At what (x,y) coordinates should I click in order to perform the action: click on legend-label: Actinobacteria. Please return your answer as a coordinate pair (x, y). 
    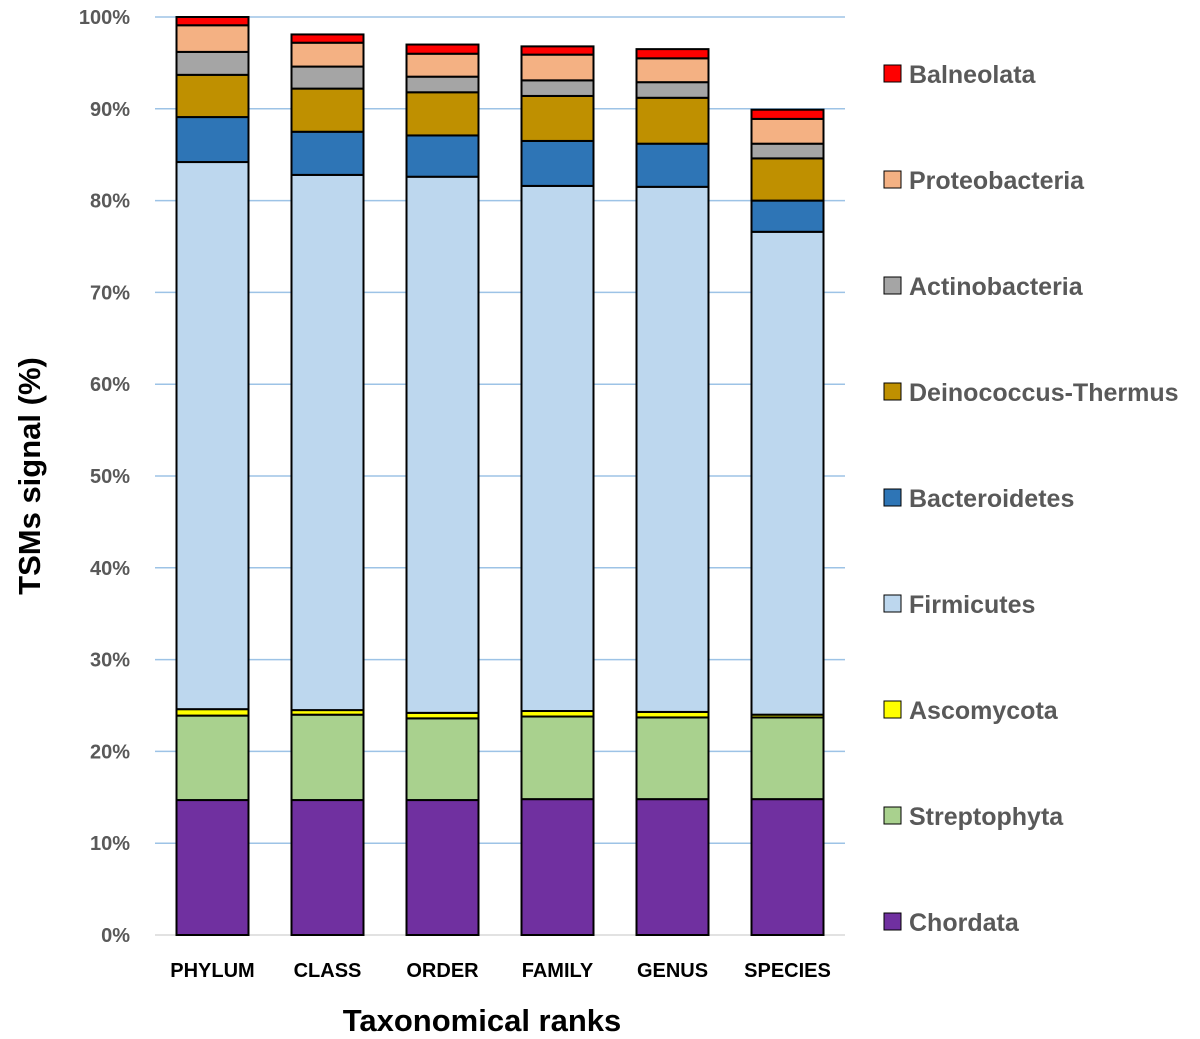
    Looking at the image, I should click on (996, 287).